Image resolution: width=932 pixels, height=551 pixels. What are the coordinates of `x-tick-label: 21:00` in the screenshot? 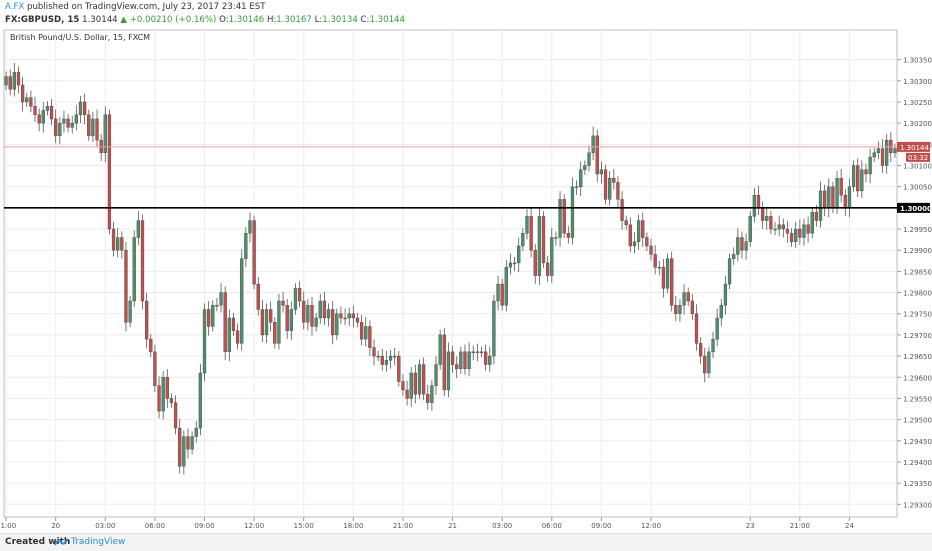 It's located at (800, 526).